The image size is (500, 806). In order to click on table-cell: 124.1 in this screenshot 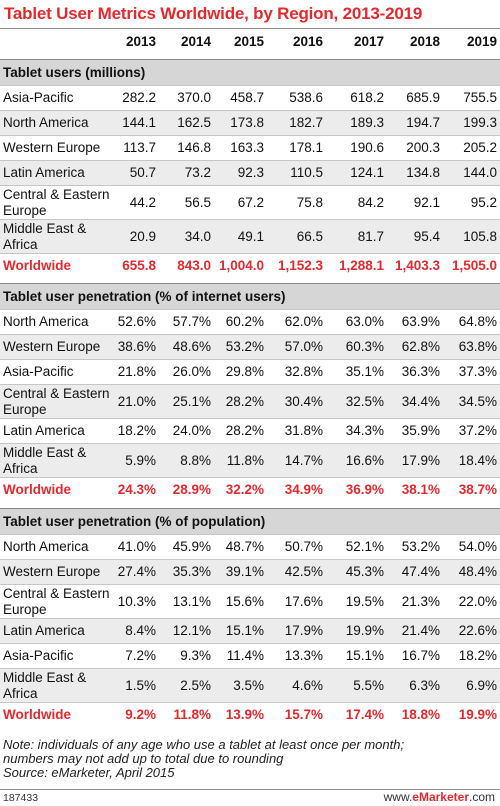, I will do `click(367, 172)`.